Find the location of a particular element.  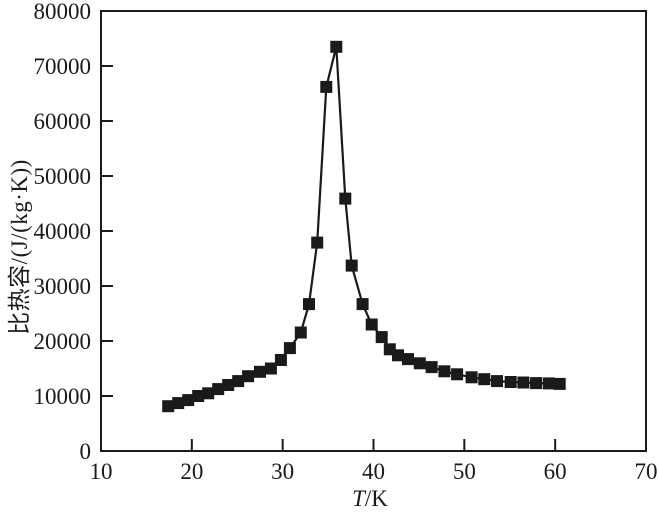

y-axis-title: 比热容/(J/(kg·K)) is located at coordinates (17, 247).